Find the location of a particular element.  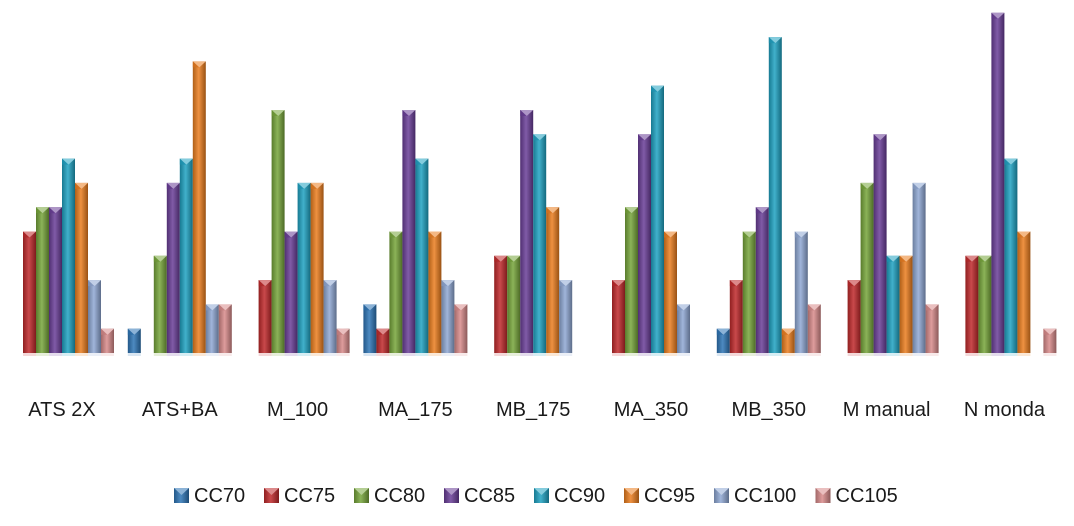

category-label: N monda is located at coordinates (1005, 410).